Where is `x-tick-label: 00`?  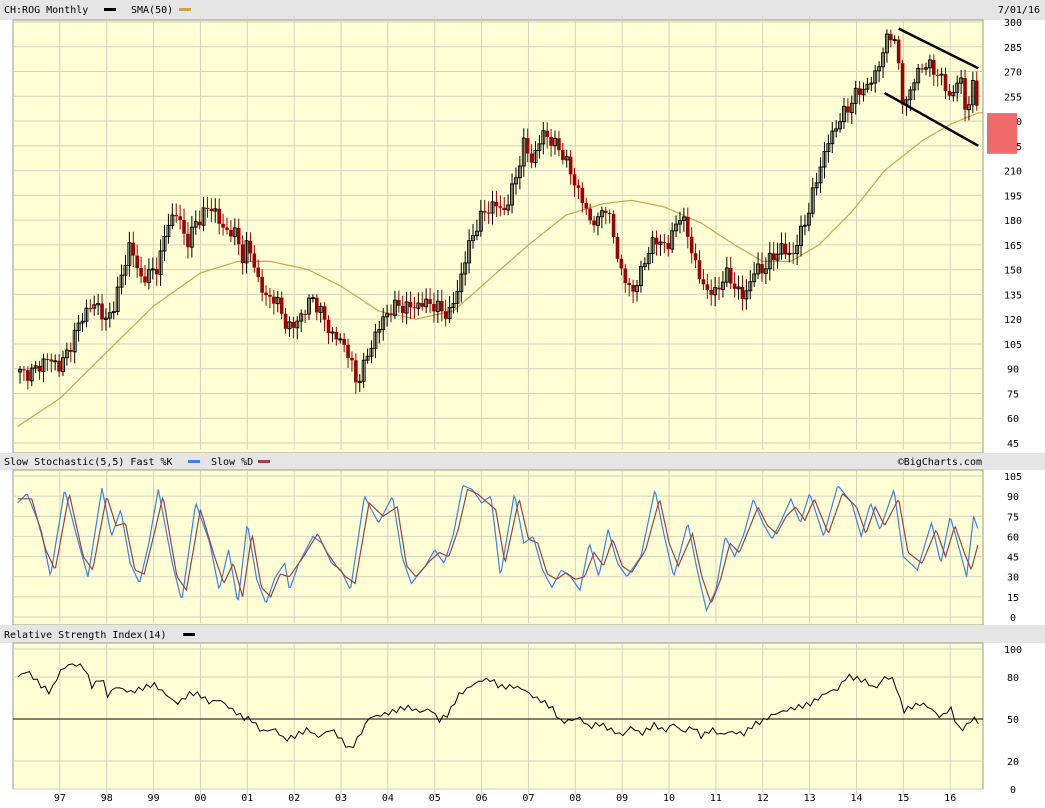 x-tick-label: 00 is located at coordinates (200, 798).